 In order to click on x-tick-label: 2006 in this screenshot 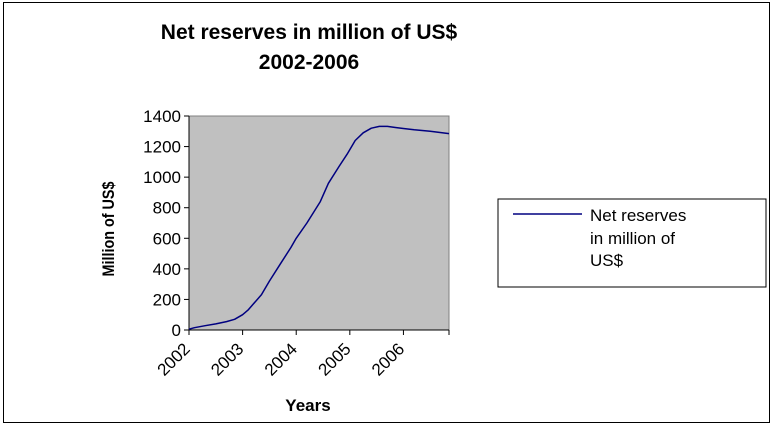, I will do `click(388, 359)`.